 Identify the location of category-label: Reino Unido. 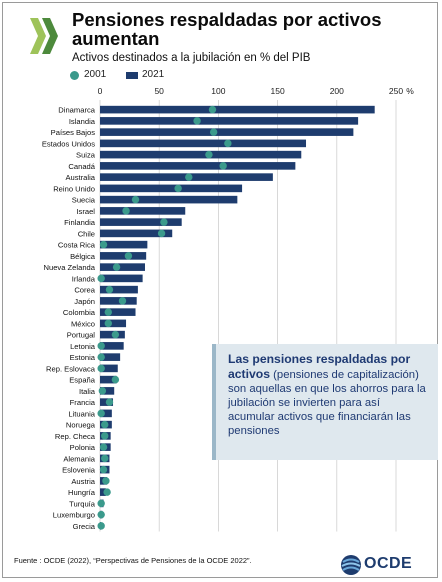
(74, 188).